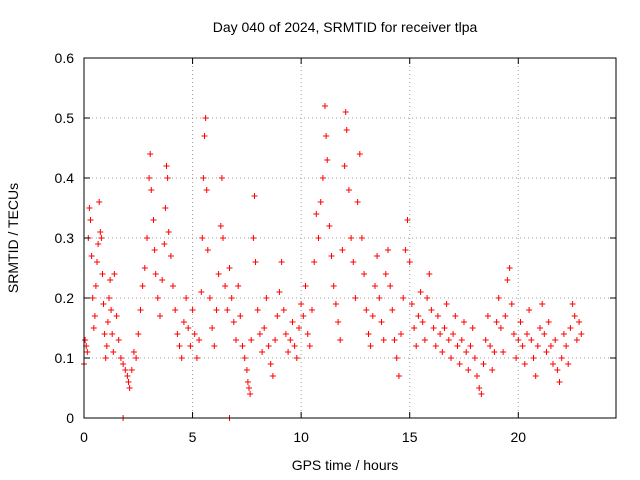 This screenshot has height=480, width=640. What do you see at coordinates (65, 238) in the screenshot?
I see `y-tick-label: 0.3` at bounding box center [65, 238].